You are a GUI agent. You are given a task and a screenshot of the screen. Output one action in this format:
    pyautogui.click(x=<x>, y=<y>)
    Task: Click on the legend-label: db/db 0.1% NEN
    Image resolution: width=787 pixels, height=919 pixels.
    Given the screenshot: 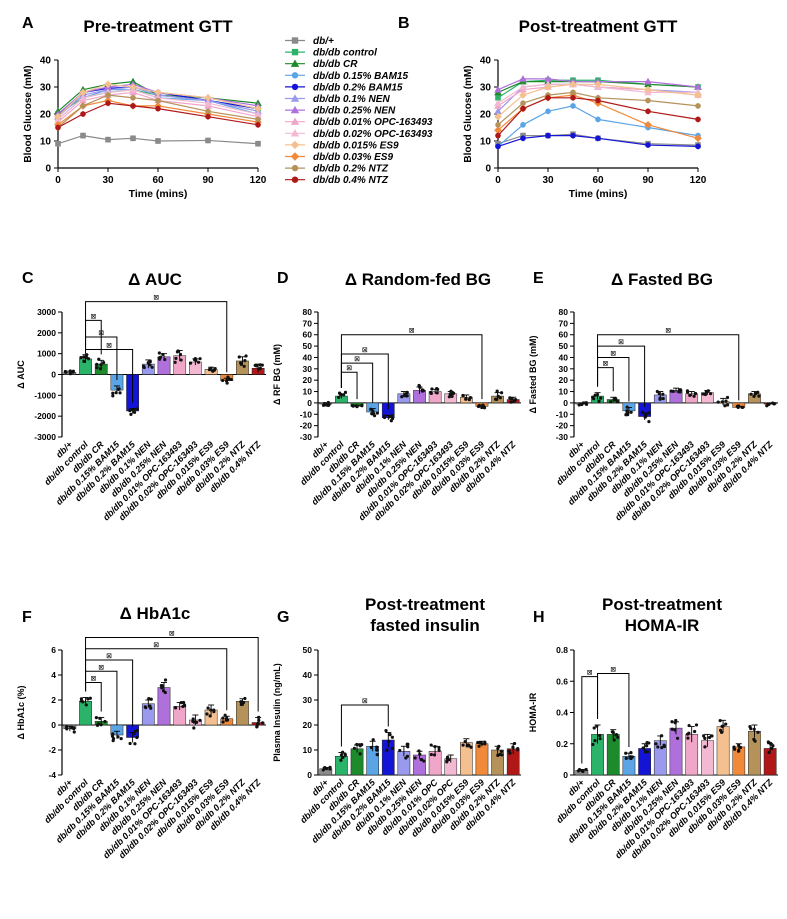 What is the action you would take?
    pyautogui.click(x=351, y=99)
    